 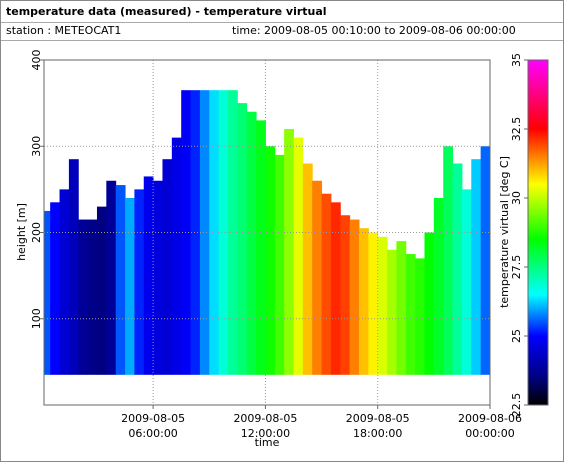 I want to click on colorbar-tick-label: 35, so click(x=516, y=60).